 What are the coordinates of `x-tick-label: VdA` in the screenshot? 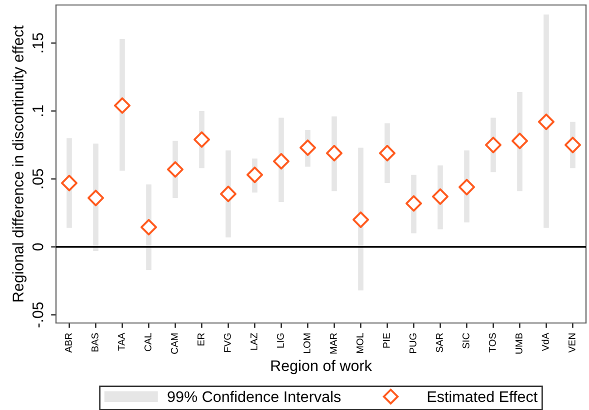 It's located at (545, 342).